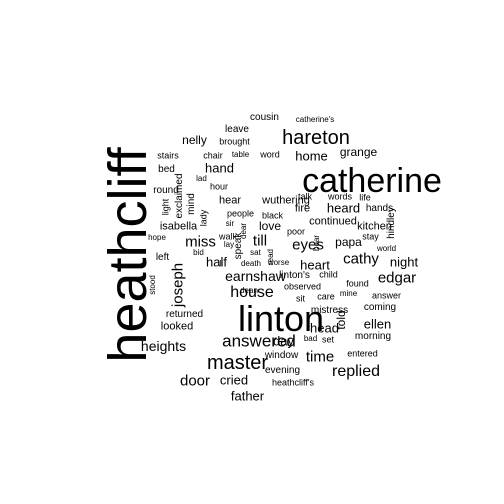 The image size is (504, 504). What do you see at coordinates (365, 197) in the screenshot?
I see `word-life: life` at bounding box center [365, 197].